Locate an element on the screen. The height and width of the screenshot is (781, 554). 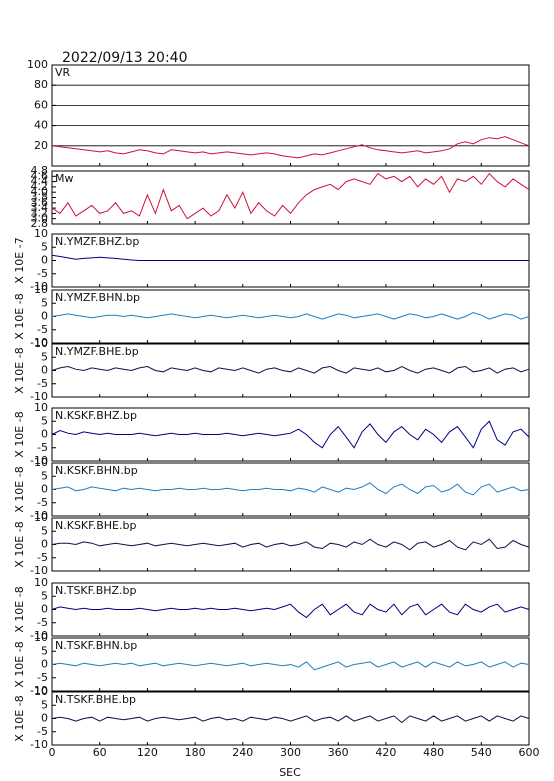
x-tick-label: 540 is located at coordinates (481, 752).